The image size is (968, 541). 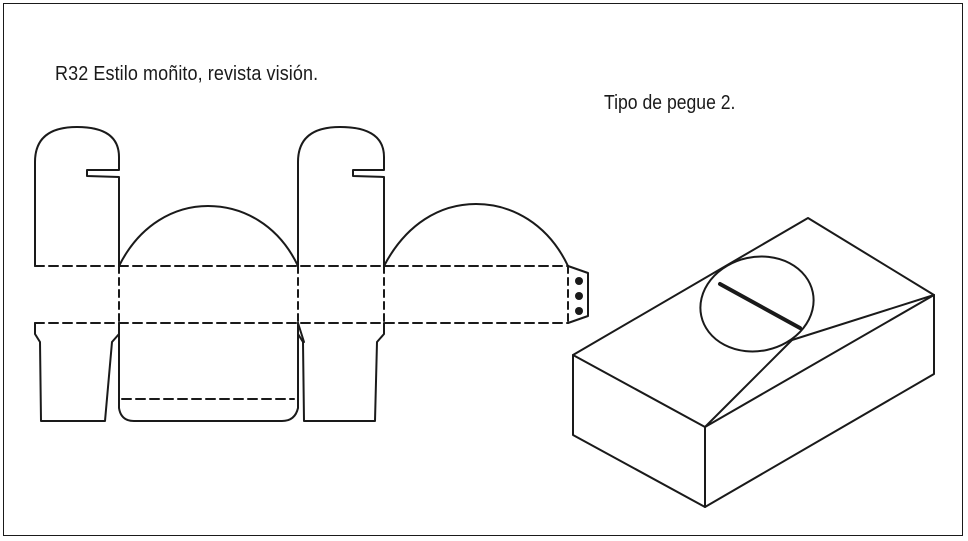 I want to click on glue-type-label: Tipo de pegue 2., so click(x=670, y=103).